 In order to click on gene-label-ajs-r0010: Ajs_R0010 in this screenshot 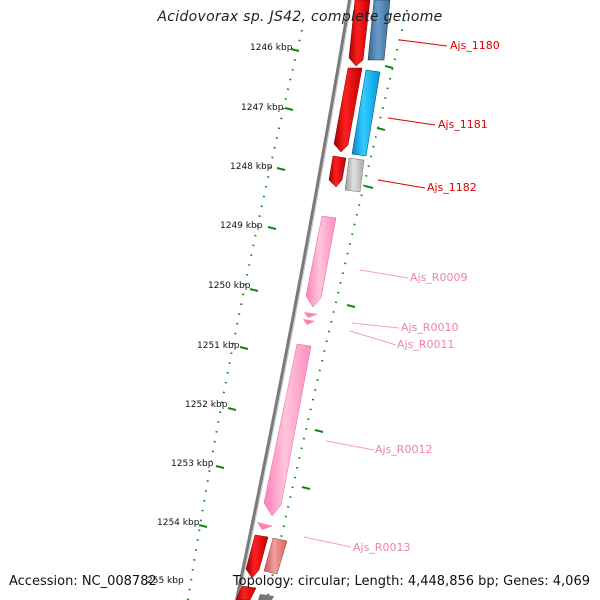, I will do `click(430, 327)`.